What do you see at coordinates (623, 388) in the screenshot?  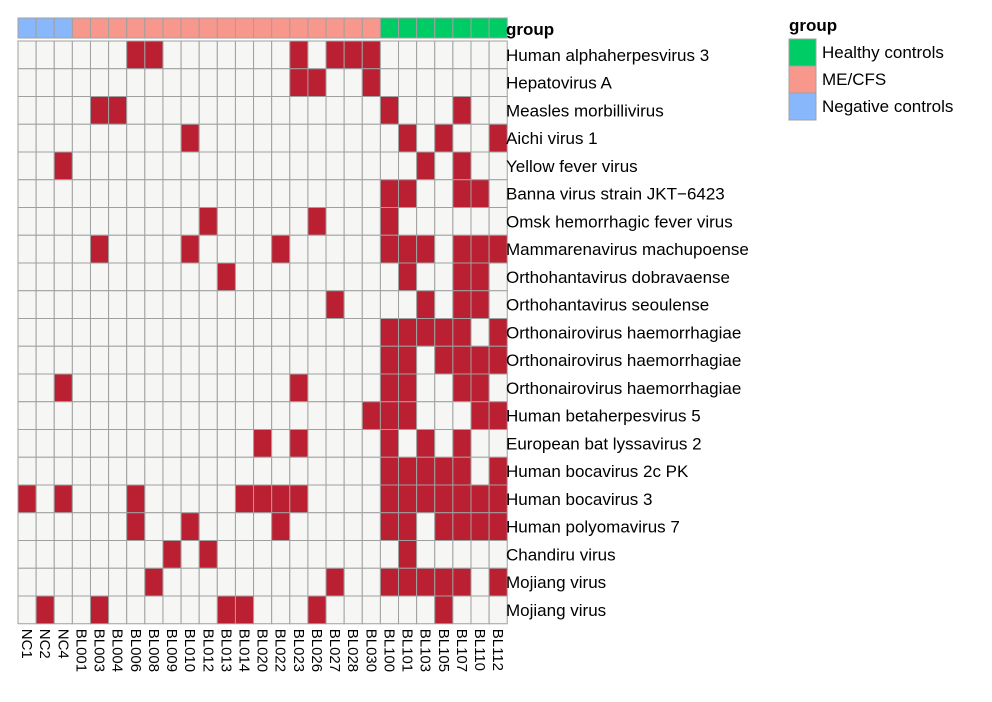 I see `row-label: Orthonairovirus haemorrhagiae` at bounding box center [623, 388].